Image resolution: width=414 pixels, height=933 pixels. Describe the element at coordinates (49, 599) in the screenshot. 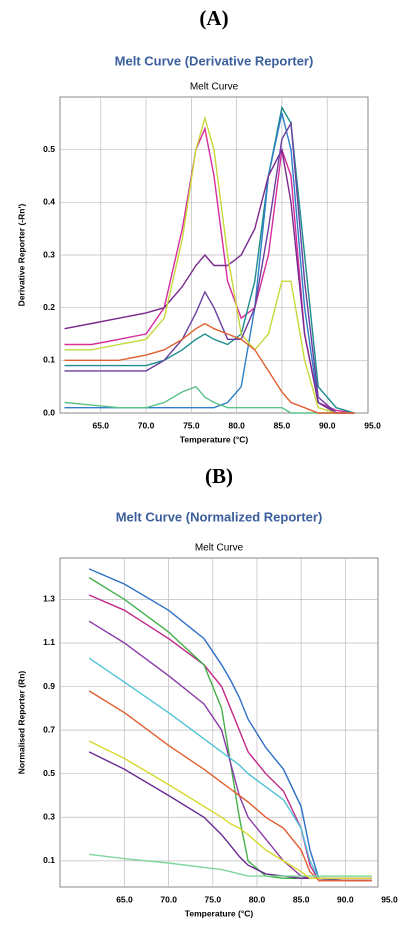

I see `y-tick-label: 1.3` at that location.